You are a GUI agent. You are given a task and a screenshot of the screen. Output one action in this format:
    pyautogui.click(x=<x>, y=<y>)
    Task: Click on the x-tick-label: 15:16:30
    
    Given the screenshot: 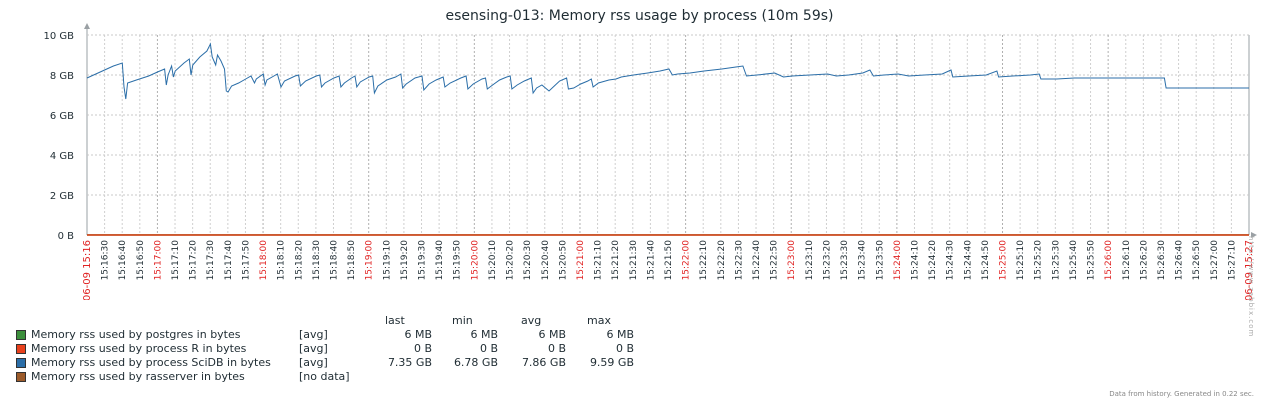 What is the action you would take?
    pyautogui.click(x=106, y=260)
    